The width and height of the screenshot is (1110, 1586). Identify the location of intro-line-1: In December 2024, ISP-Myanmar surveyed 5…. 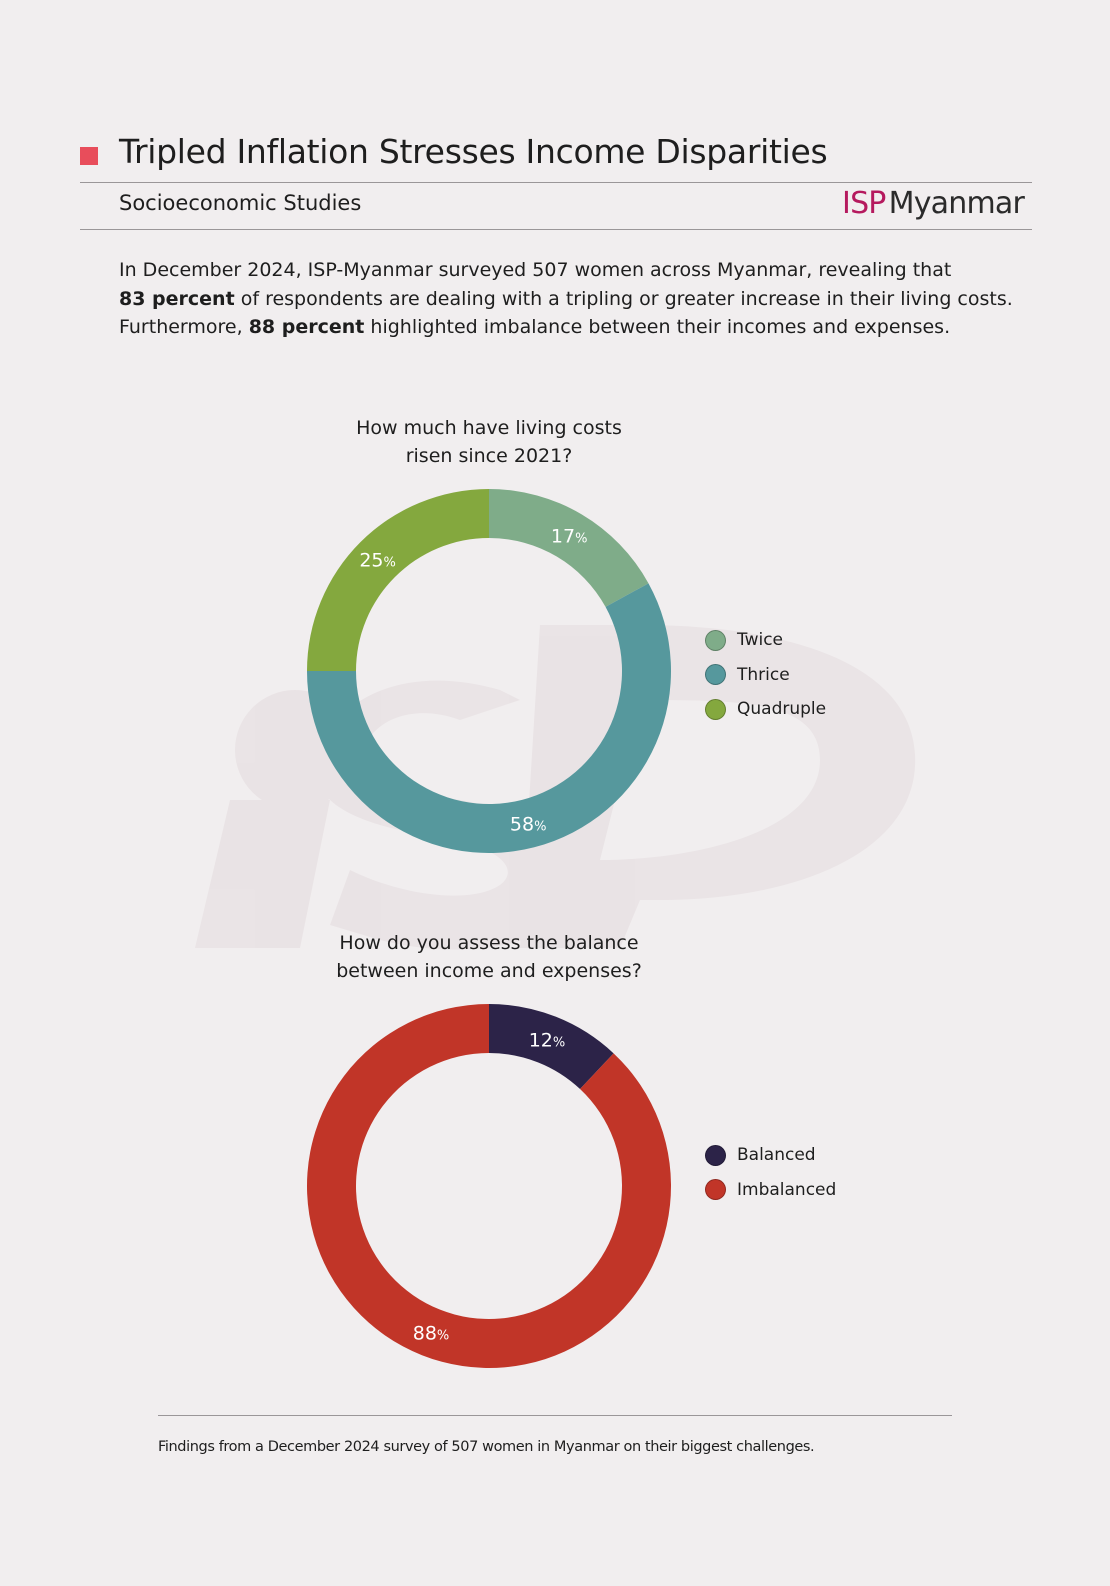
(535, 270).